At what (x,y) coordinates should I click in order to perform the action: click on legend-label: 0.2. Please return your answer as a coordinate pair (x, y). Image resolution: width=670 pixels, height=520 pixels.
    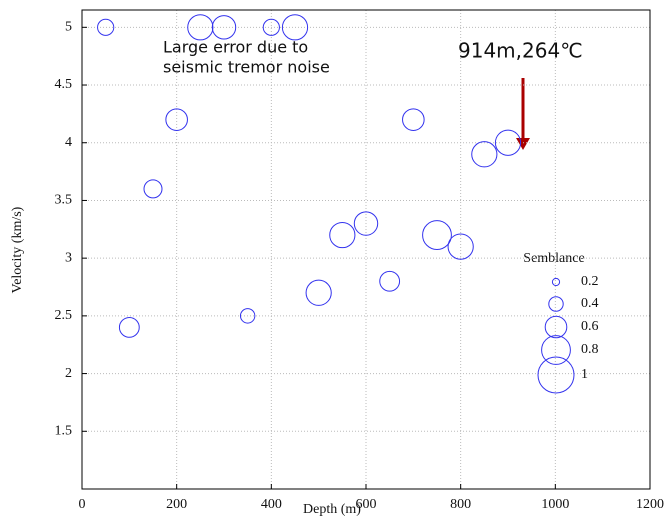
    Looking at the image, I should click on (590, 281).